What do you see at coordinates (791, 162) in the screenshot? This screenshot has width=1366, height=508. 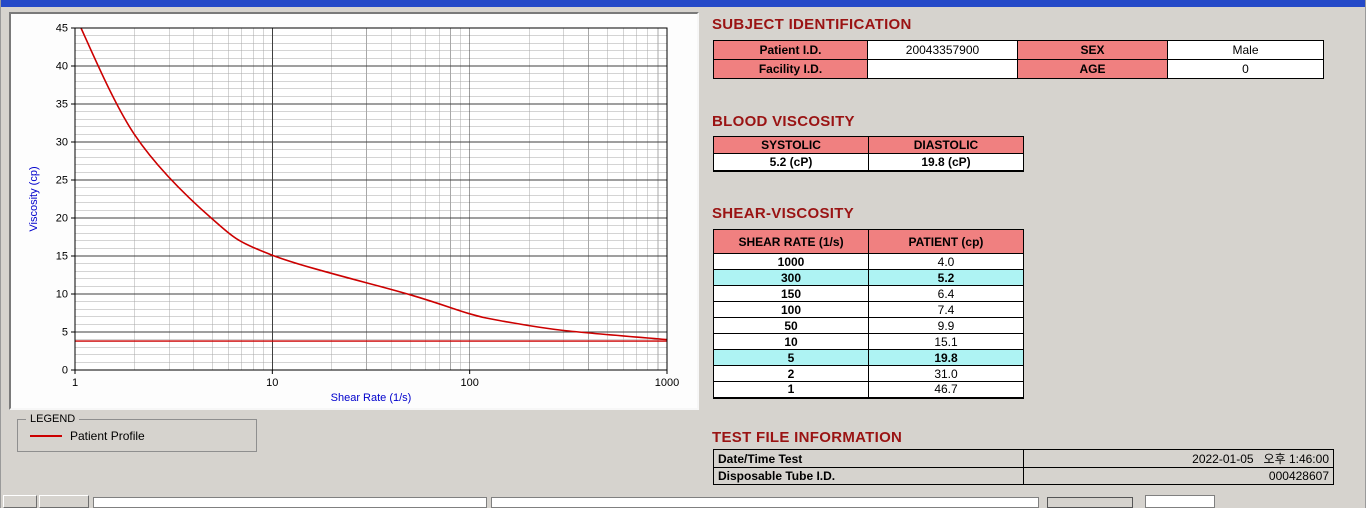 I see `systolic-value: 5.2 (cP)` at bounding box center [791, 162].